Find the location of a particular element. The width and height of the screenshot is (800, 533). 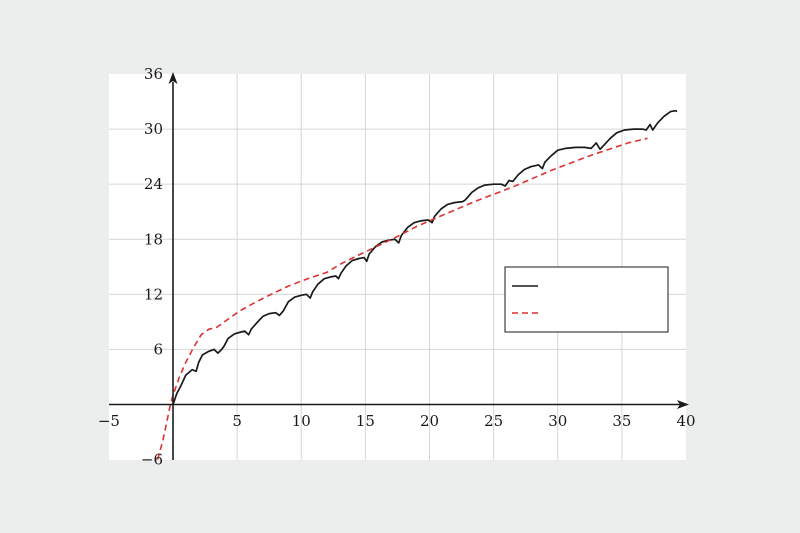

y-tick-label-36: 36 is located at coordinates (153, 74).